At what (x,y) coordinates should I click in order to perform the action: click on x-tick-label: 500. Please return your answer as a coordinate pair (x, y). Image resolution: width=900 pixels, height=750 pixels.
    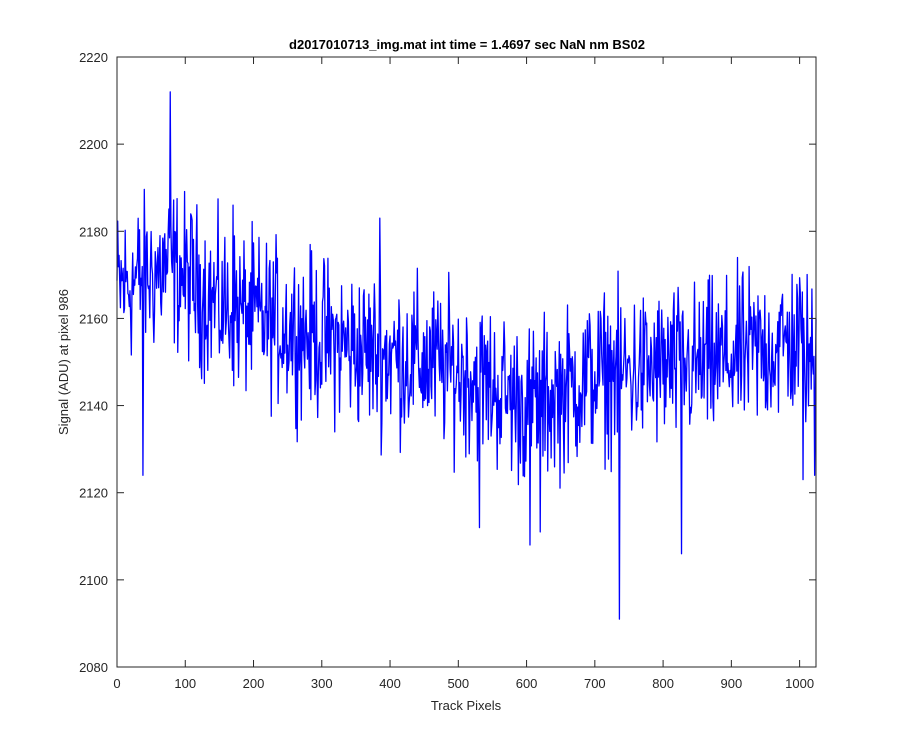
    Looking at the image, I should click on (458, 683).